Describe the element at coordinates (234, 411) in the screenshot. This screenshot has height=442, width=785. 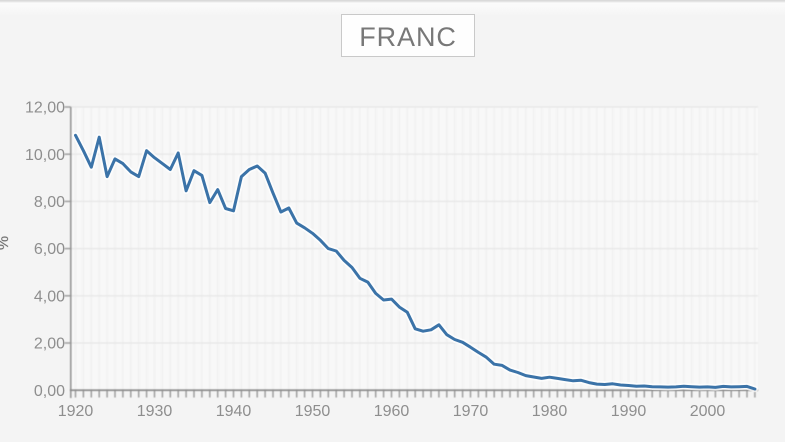
I see `svg-text: 1940` at that location.